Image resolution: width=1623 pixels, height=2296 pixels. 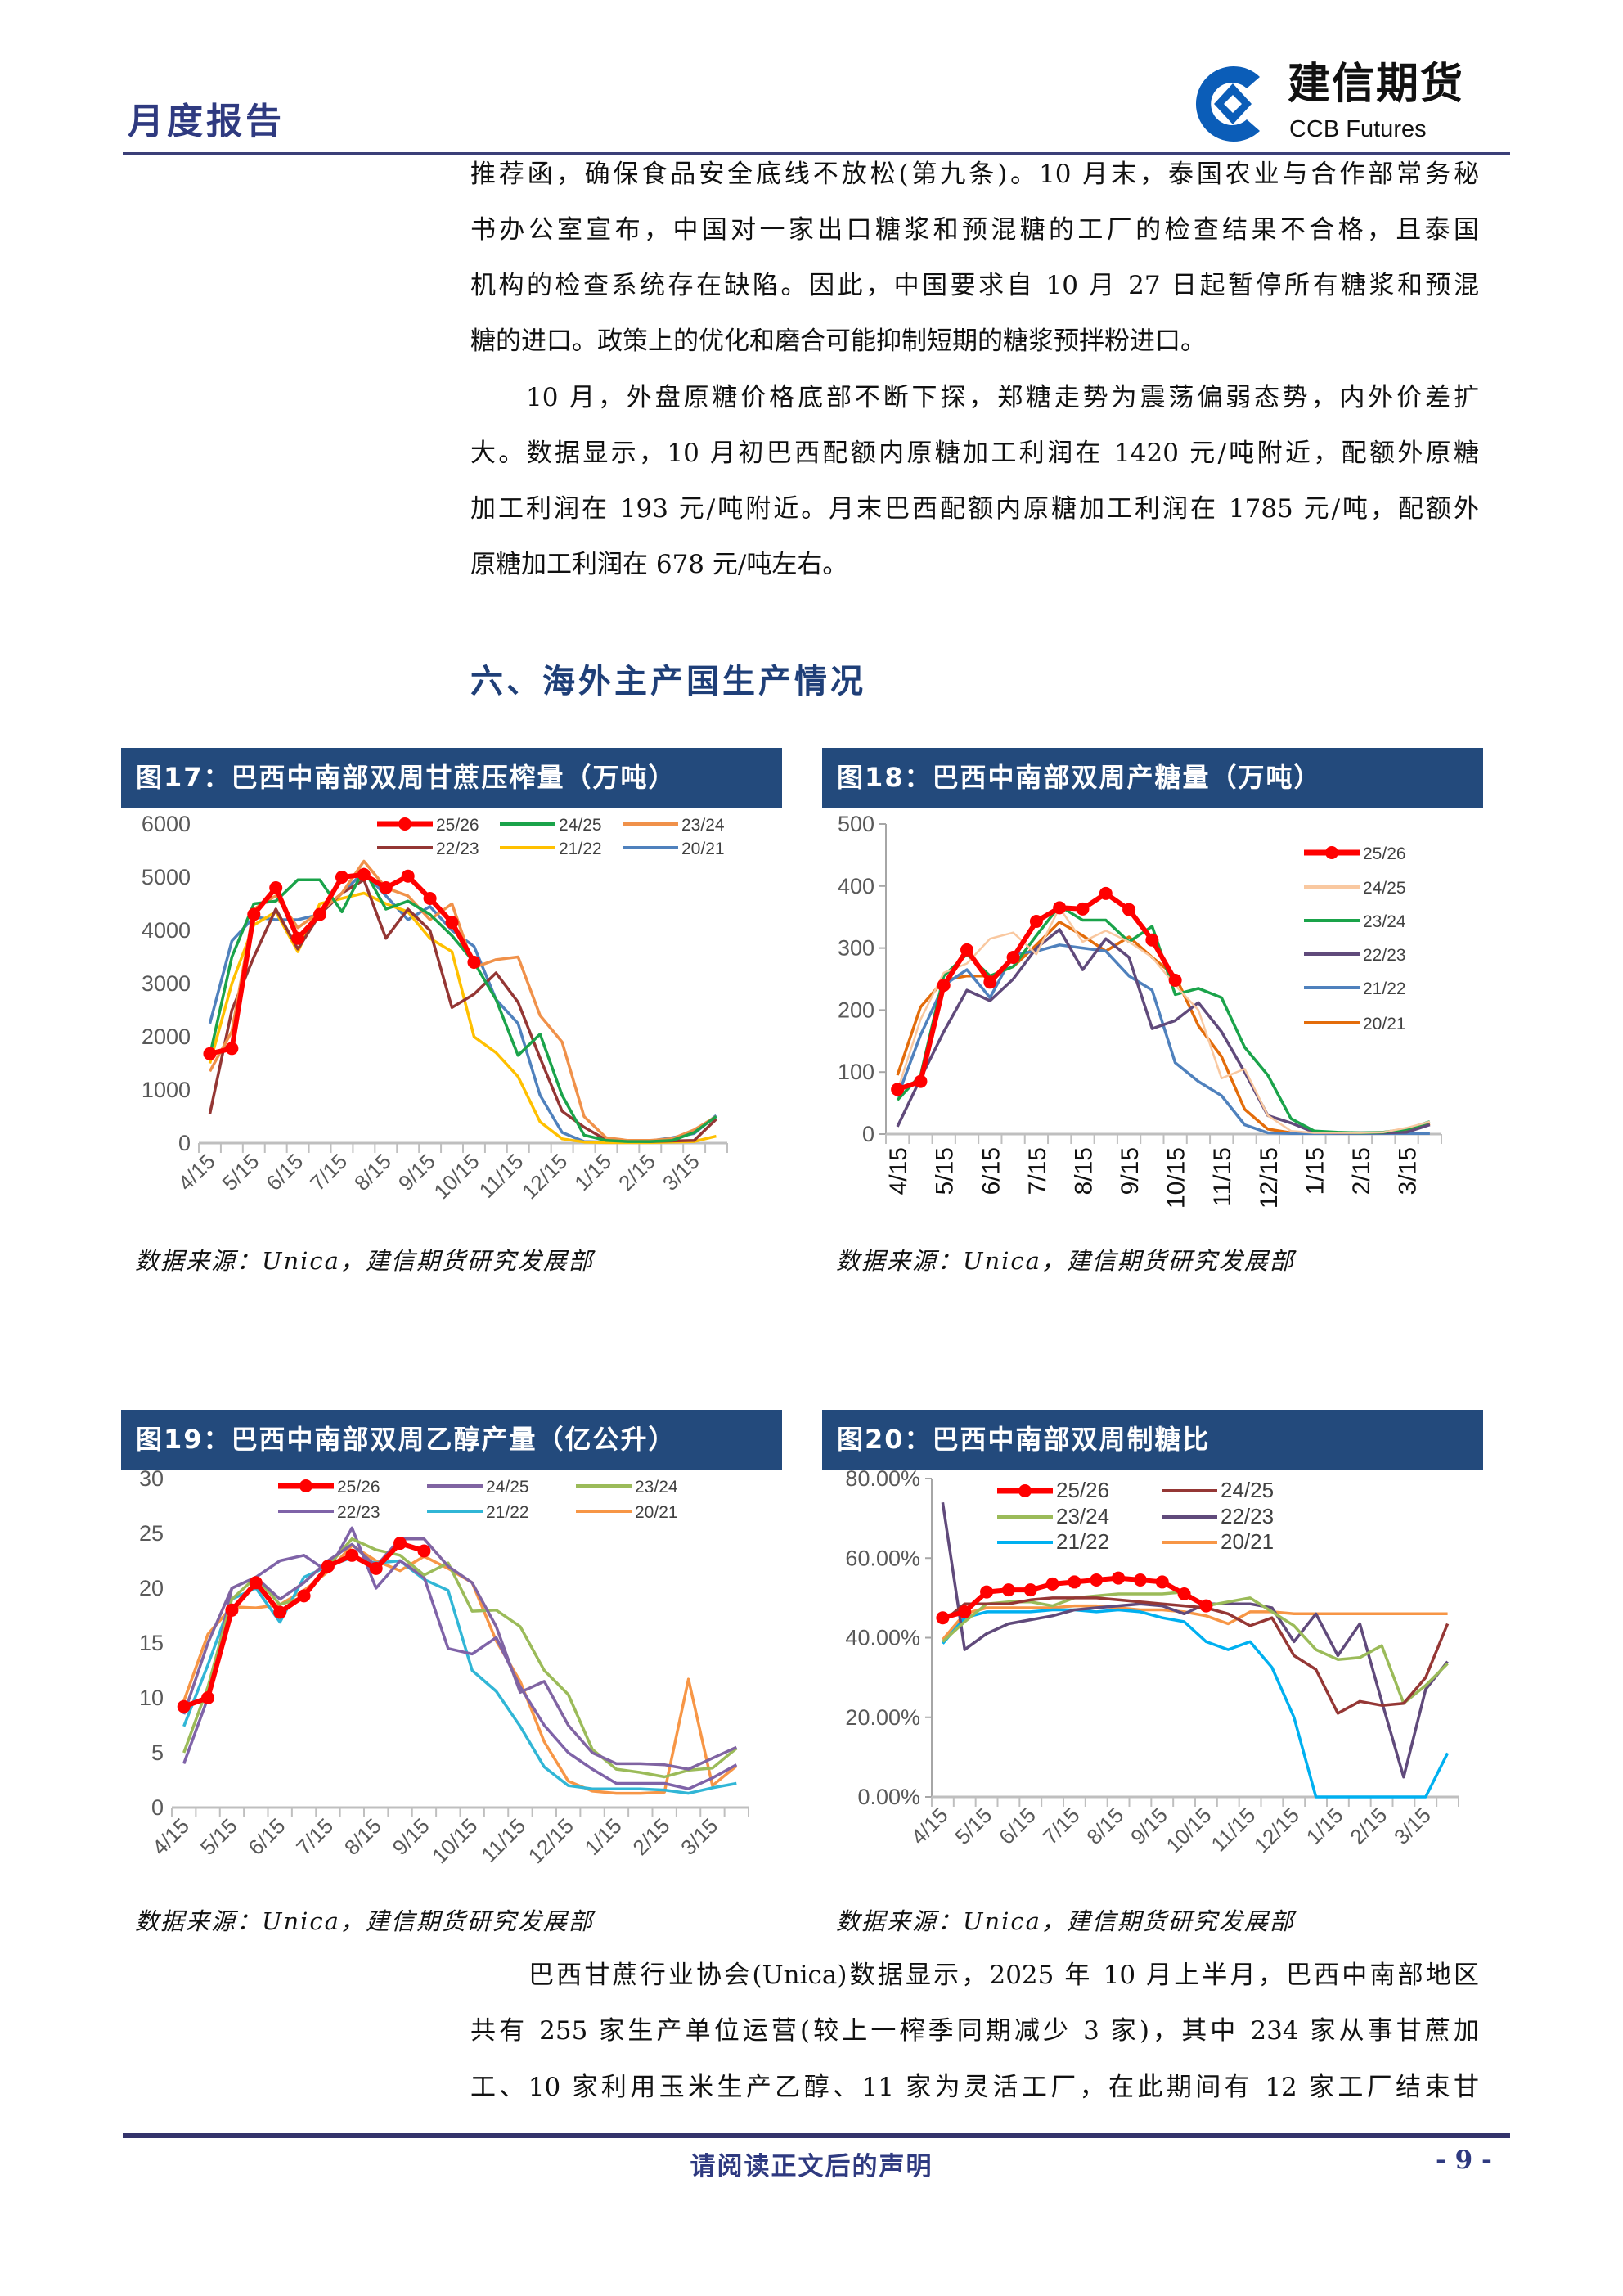 I want to click on chart-17-title: 图17：巴西中南部双周甘蔗压榨量（万吨）, so click(x=451, y=778).